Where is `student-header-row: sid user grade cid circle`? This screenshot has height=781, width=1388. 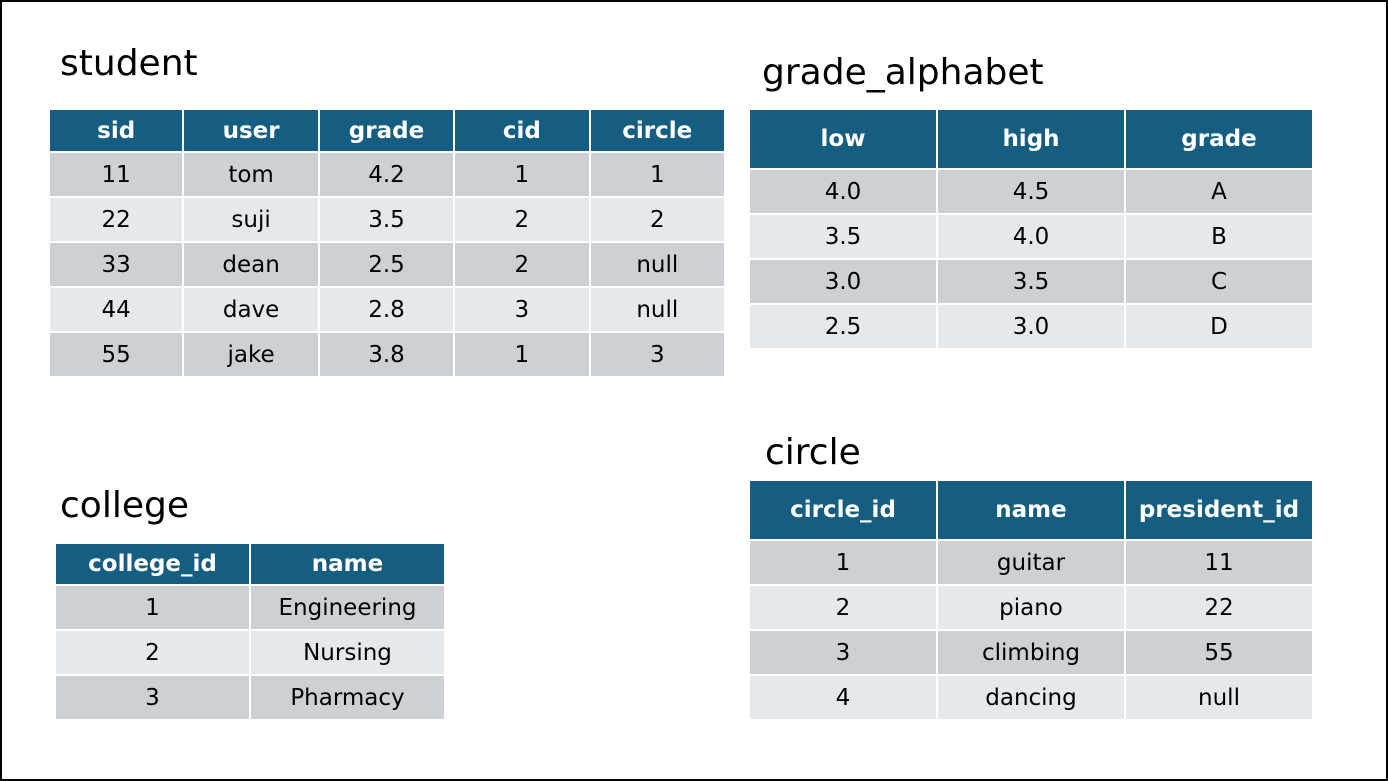 student-header-row: sid user grade cid circle is located at coordinates (387, 130).